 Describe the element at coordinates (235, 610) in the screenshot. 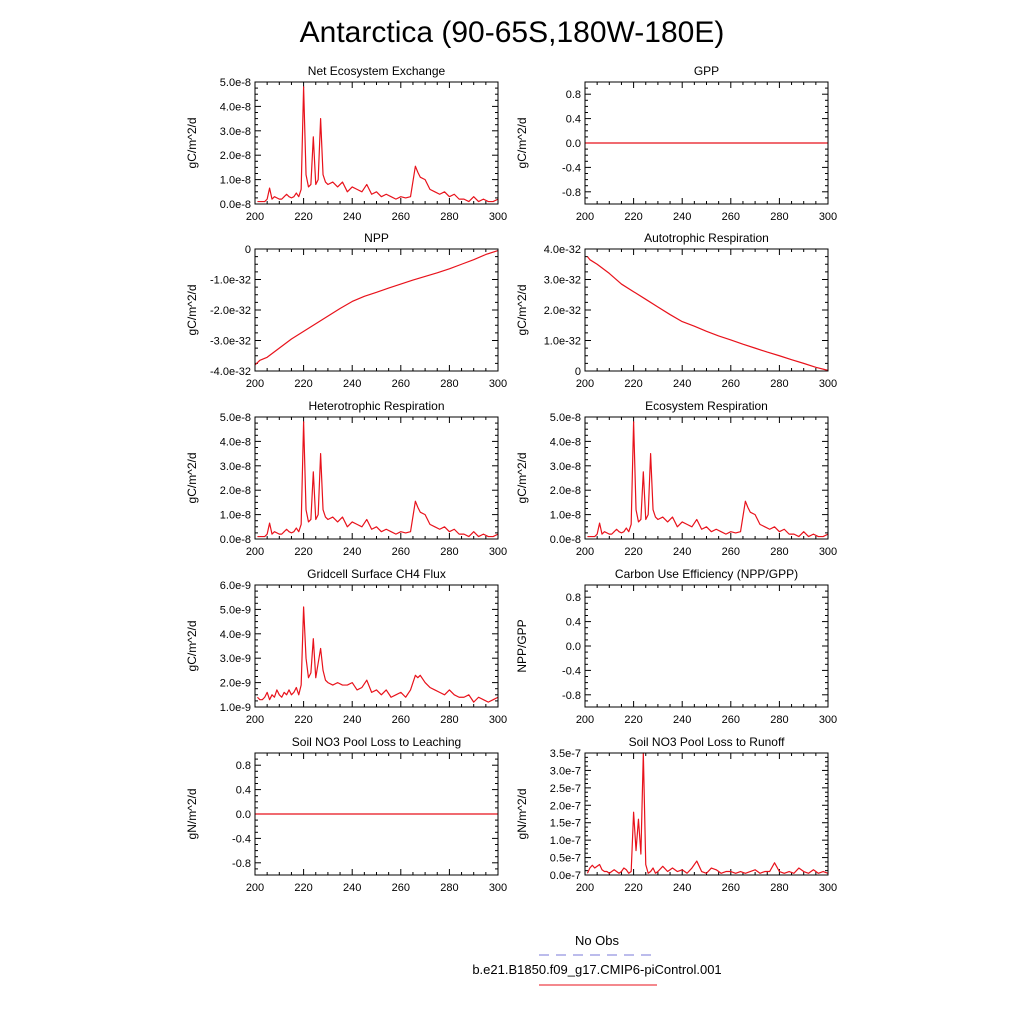

I see `y-tick-label: 5.0e-9` at that location.